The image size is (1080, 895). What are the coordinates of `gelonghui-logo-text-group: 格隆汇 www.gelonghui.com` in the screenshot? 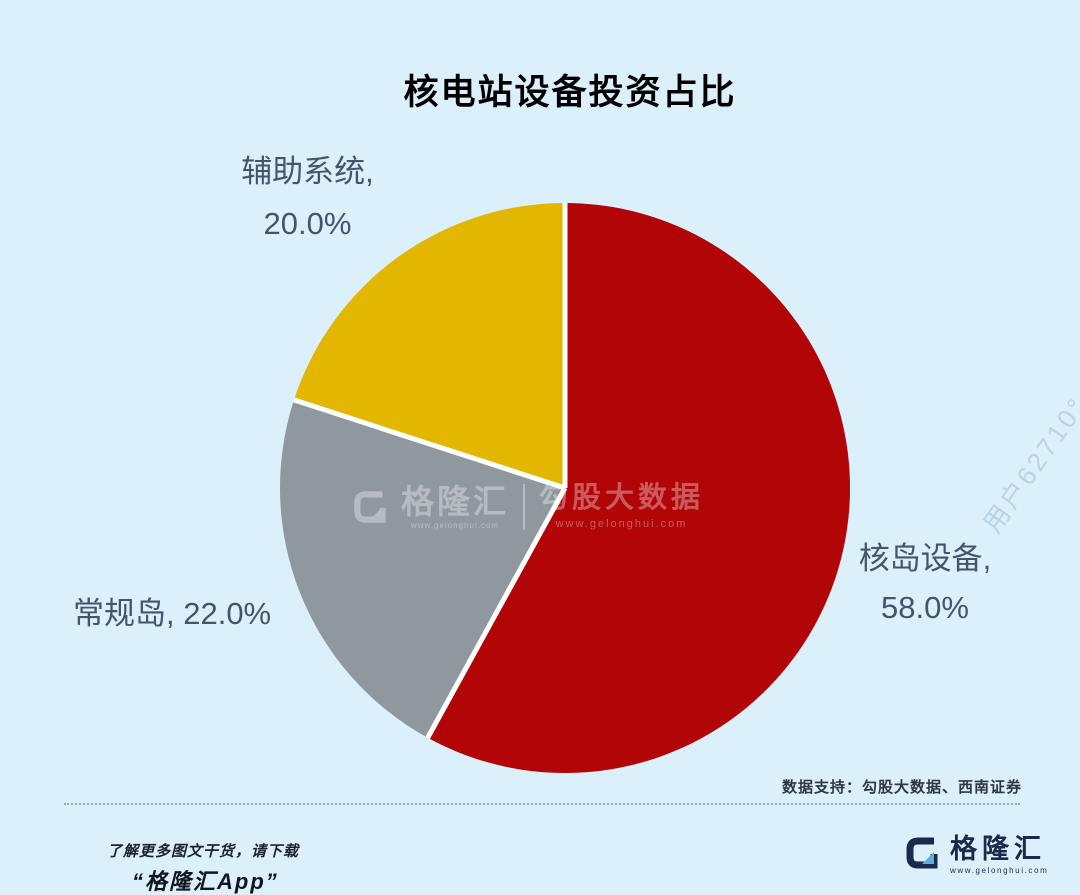 It's located at (999, 854).